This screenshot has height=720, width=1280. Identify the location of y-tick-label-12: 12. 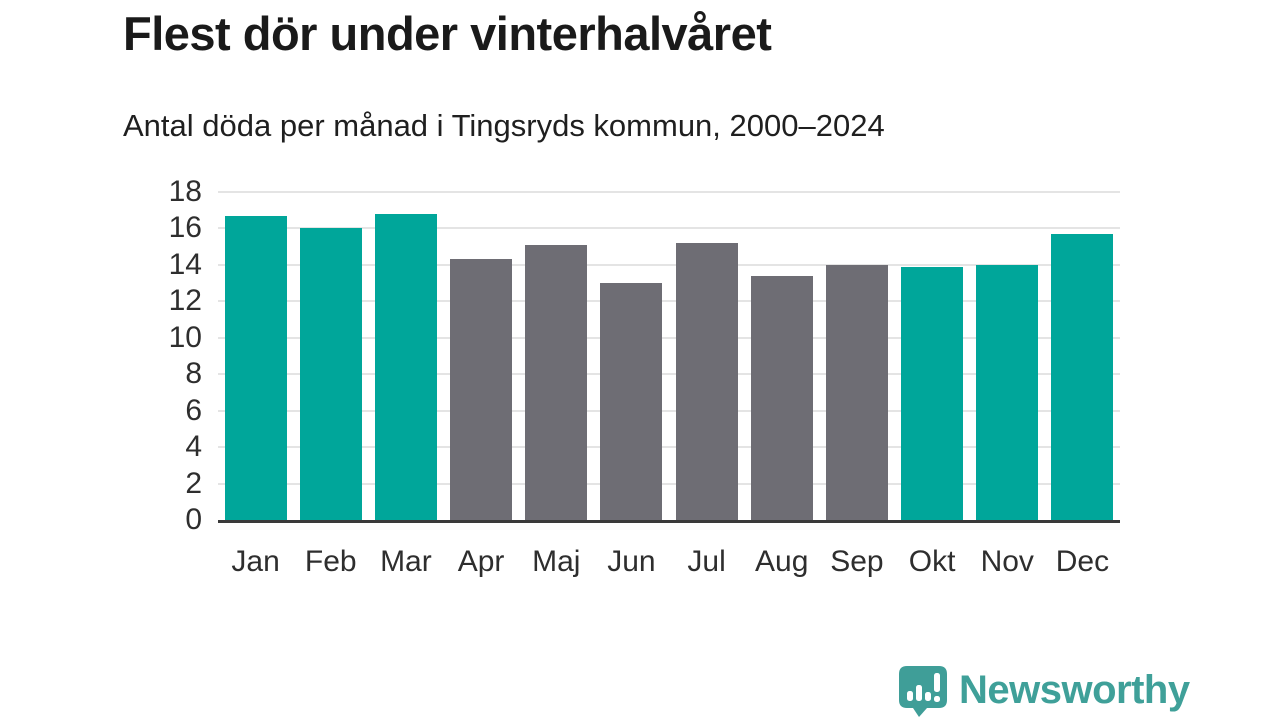
(185, 301).